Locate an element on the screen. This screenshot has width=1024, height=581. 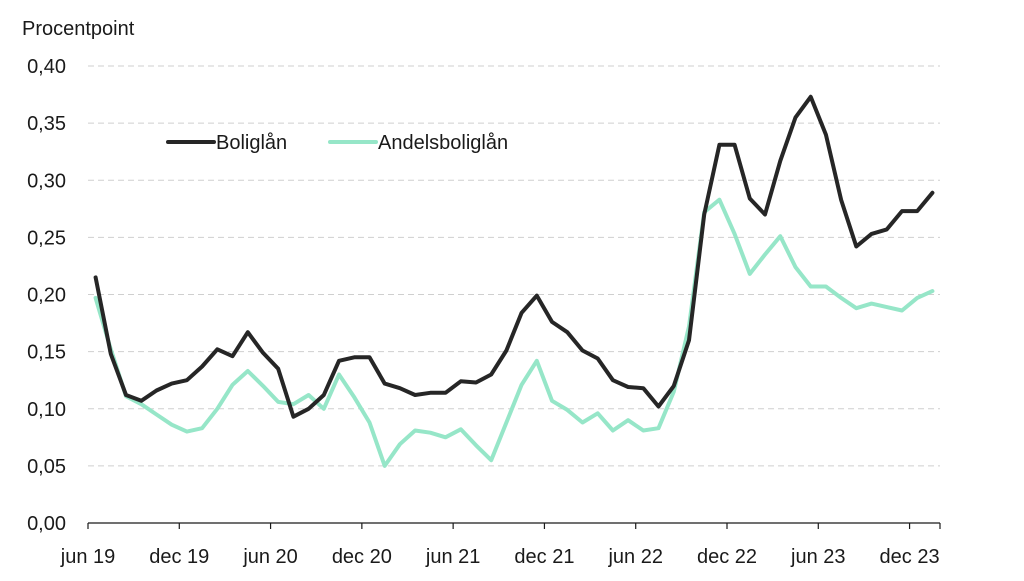
y-tick-label: 0,10 is located at coordinates (46, 410).